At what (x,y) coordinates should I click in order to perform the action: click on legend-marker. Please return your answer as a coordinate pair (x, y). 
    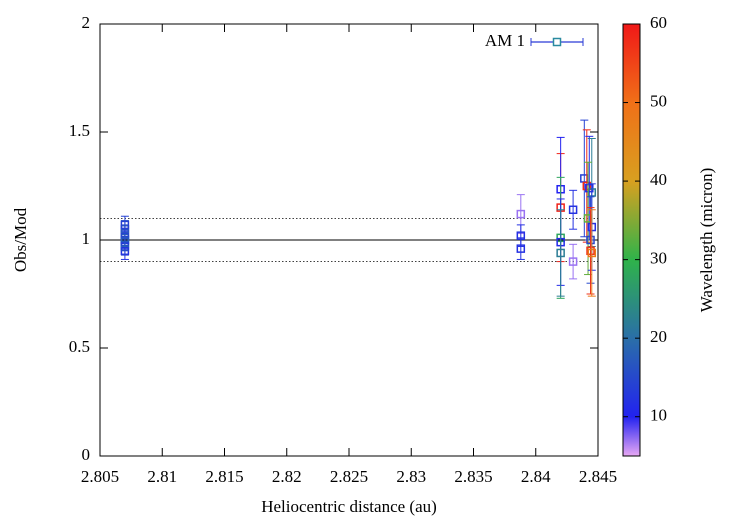
    Looking at the image, I should click on (557, 42).